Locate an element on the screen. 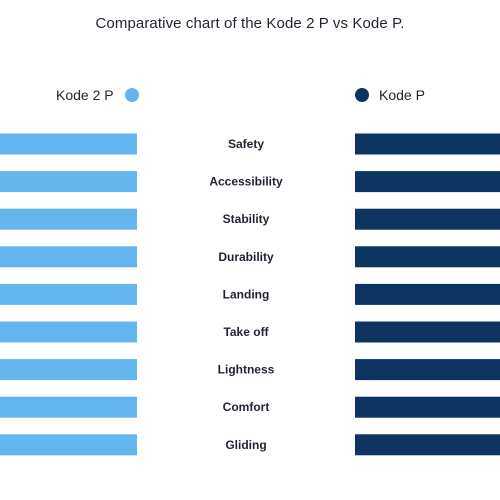 The image size is (500, 500). category-label-durability: Durability is located at coordinates (246, 257).